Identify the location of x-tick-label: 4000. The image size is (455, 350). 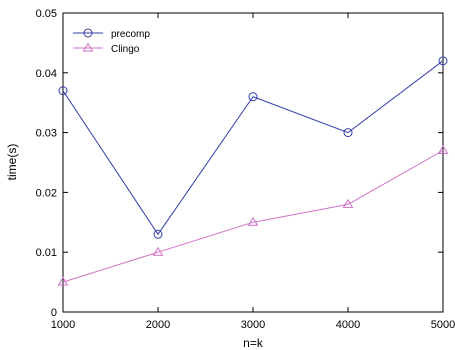
(348, 325).